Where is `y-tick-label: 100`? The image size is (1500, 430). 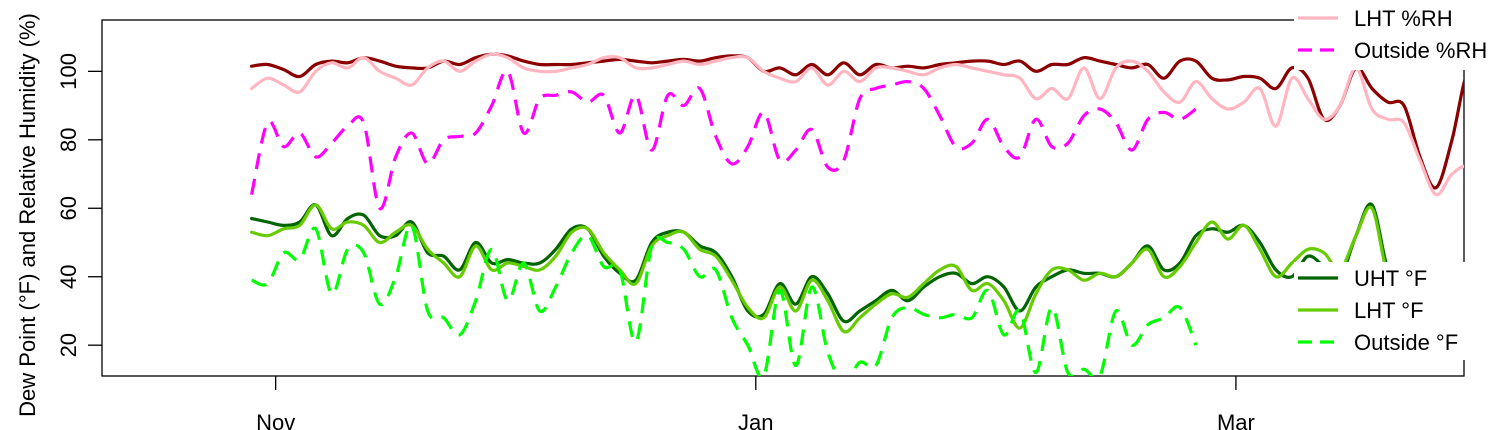 y-tick-label: 100 is located at coordinates (68, 71).